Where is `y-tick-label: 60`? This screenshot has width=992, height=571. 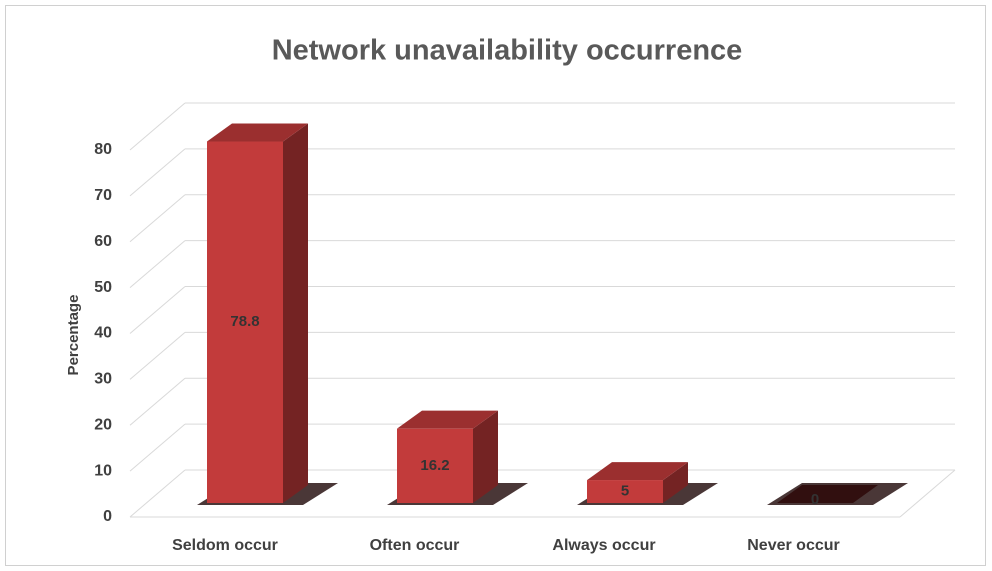
y-tick-label: 60 is located at coordinates (103, 241).